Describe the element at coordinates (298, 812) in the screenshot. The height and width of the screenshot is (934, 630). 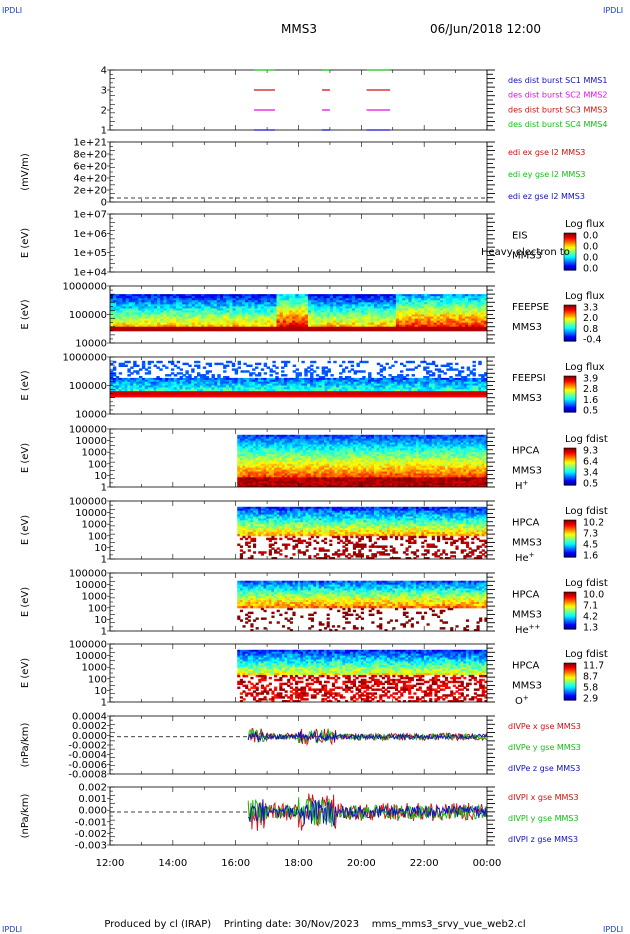
I see `divpi-plot-area` at that location.